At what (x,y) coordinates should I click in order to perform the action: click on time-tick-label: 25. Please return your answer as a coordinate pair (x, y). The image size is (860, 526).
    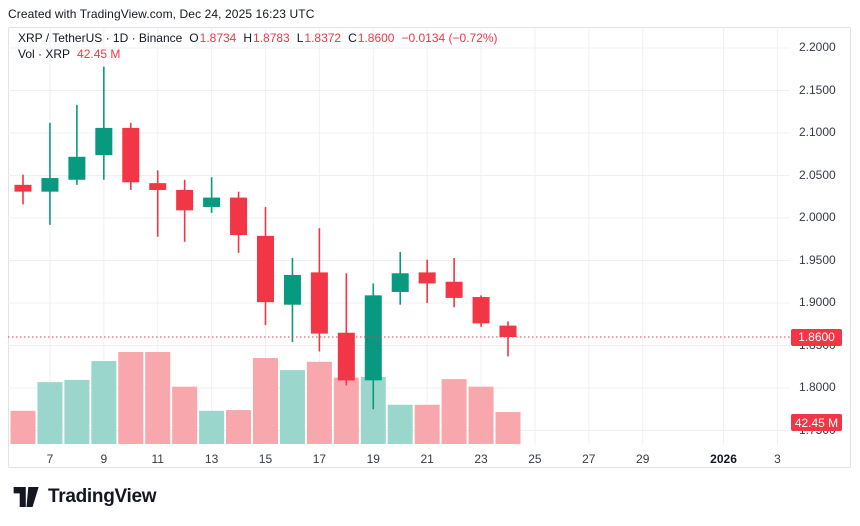
    Looking at the image, I should click on (535, 459).